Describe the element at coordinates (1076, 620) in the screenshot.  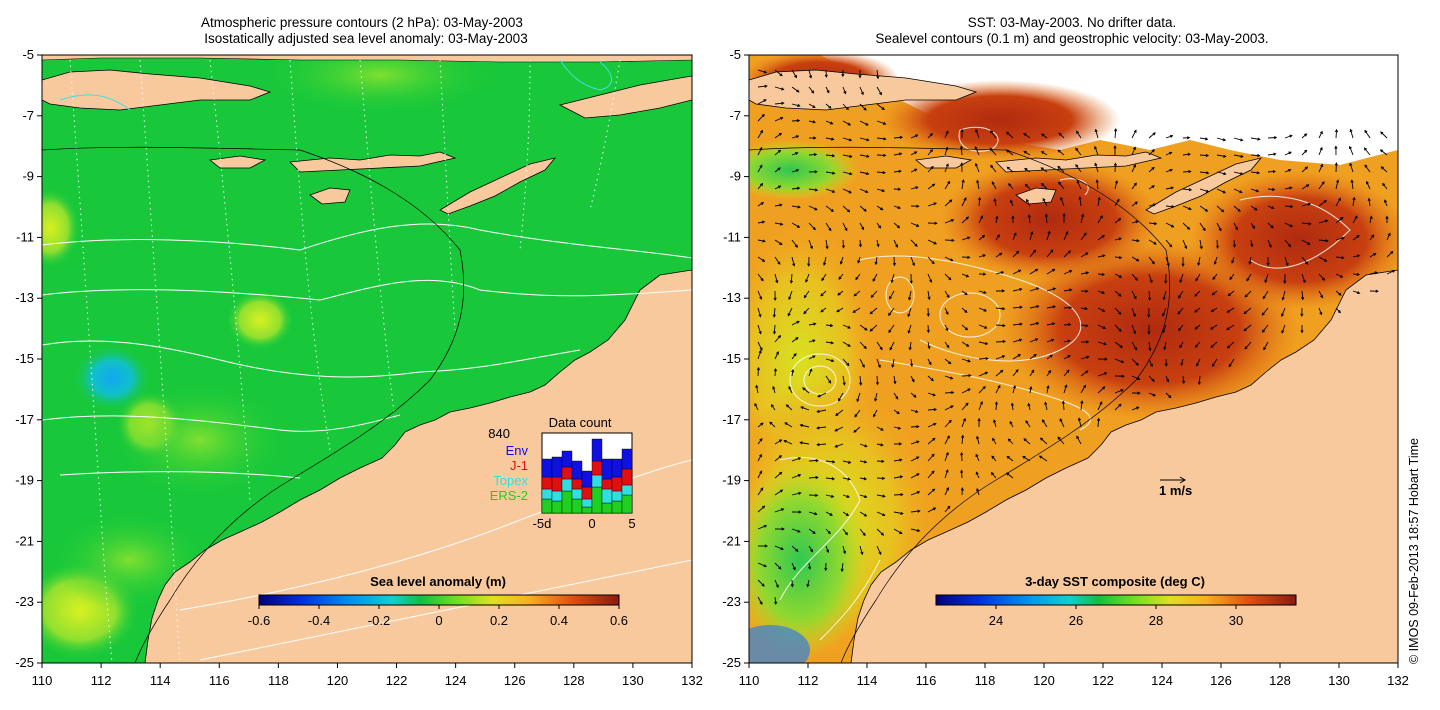
I see `right-cb-tick-label: 26` at that location.